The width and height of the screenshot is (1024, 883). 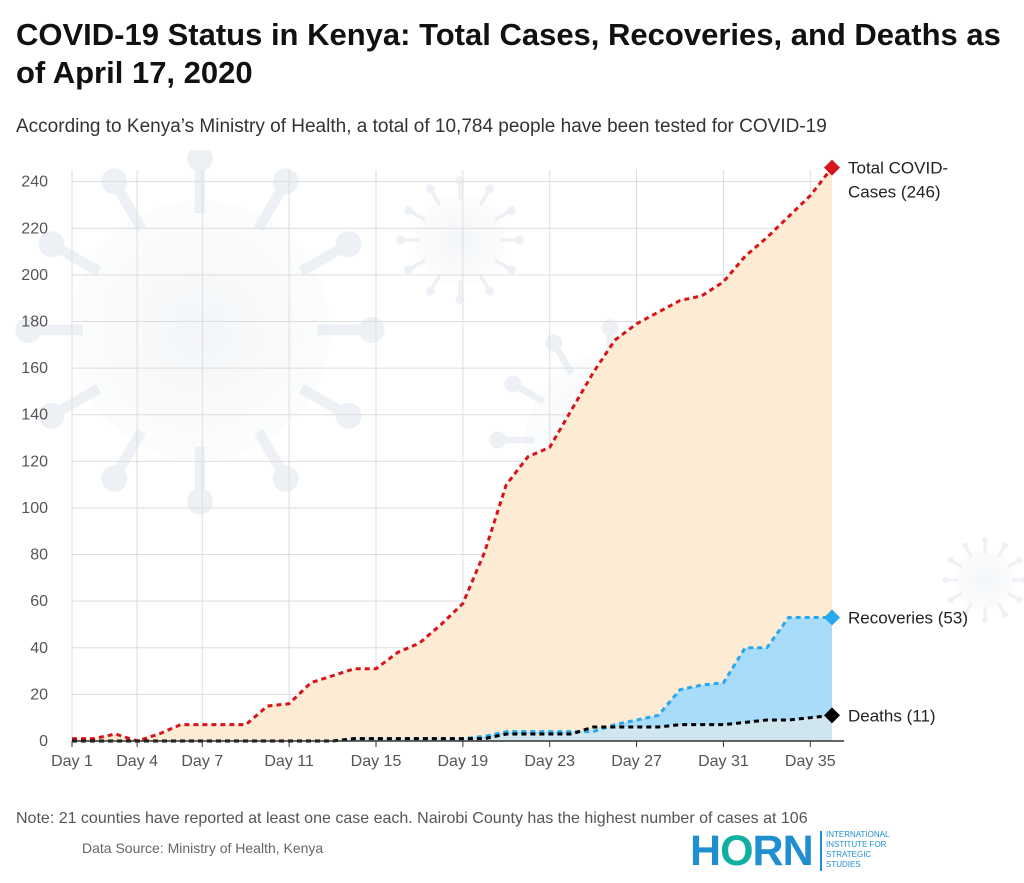 I want to click on y-tick-label: 120, so click(x=34, y=461).